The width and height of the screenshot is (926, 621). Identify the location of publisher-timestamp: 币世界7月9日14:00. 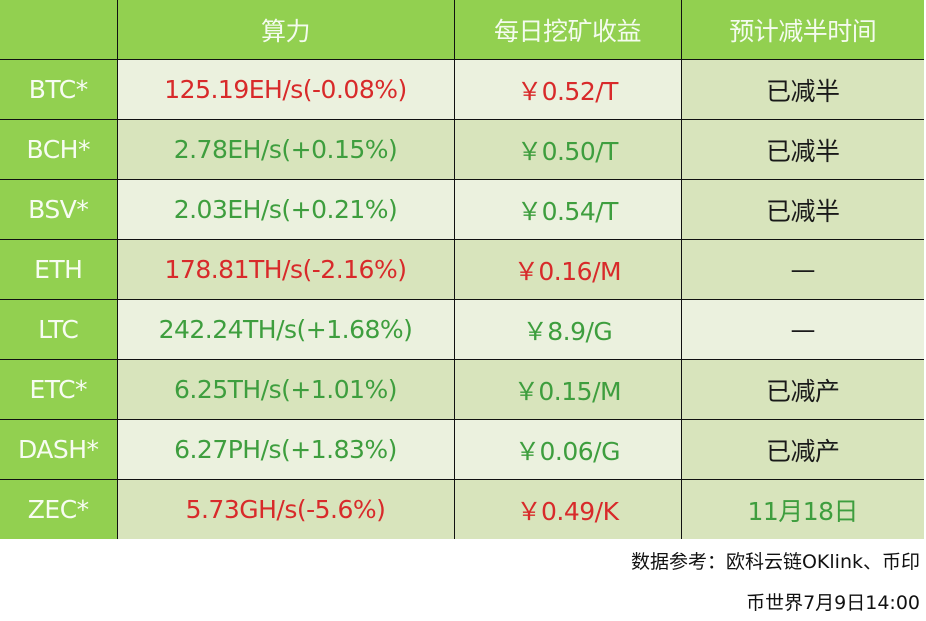
(833, 603).